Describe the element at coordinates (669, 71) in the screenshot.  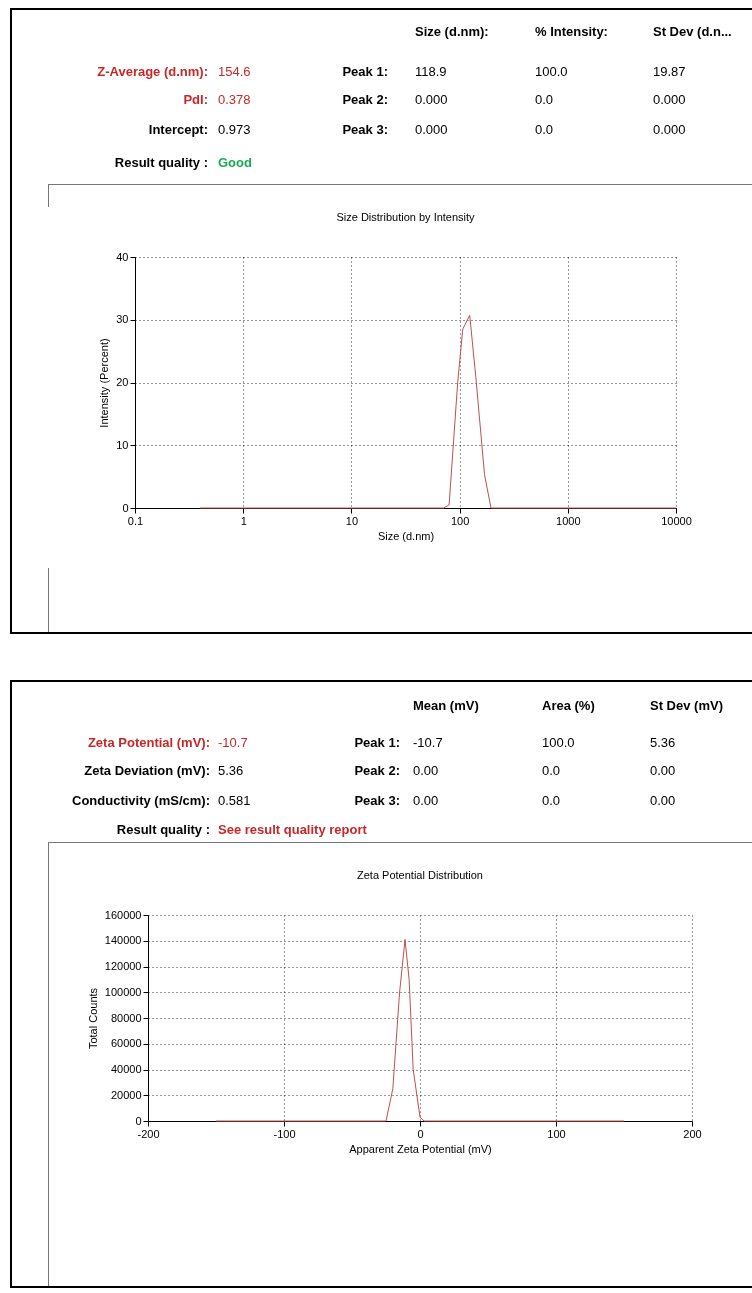
I see `text: 19.87` at that location.